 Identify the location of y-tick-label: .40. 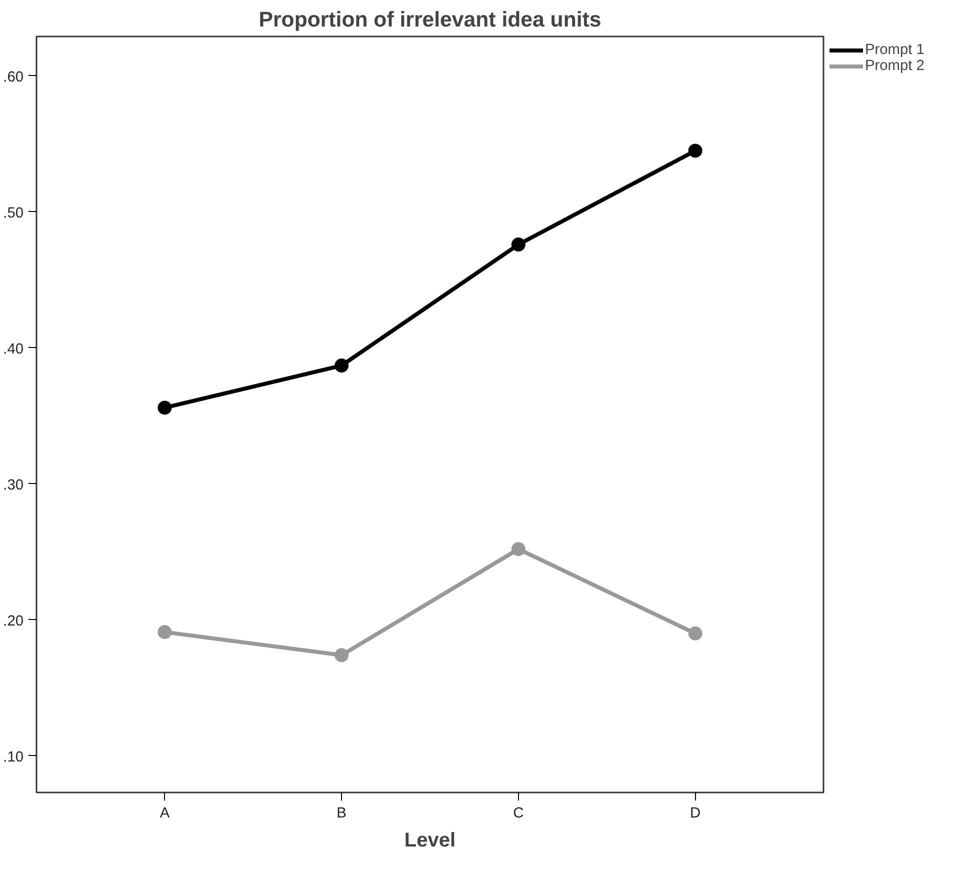
(13, 349).